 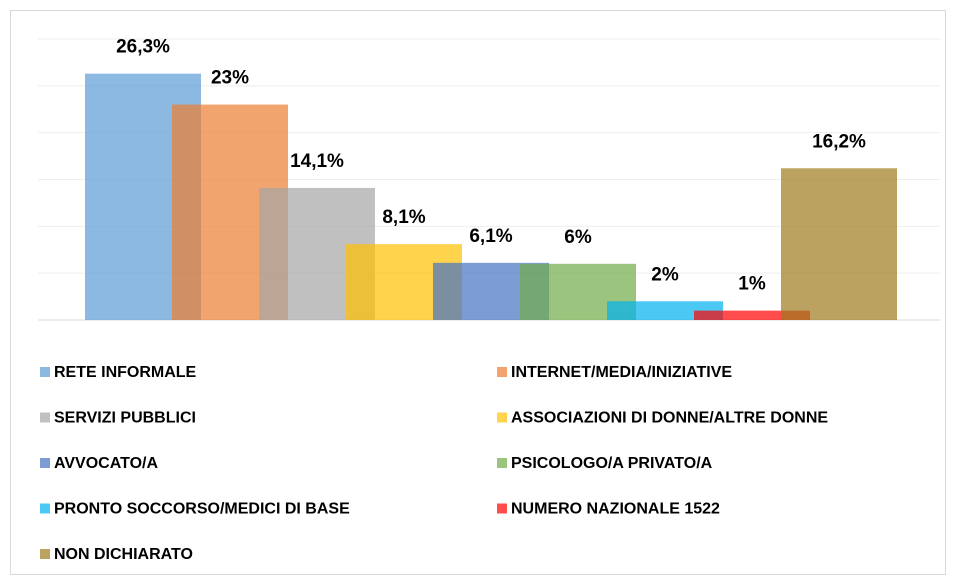 What do you see at coordinates (621, 372) in the screenshot?
I see `legend-label: INTERNET/MEDIA/INIZIATIVE` at bounding box center [621, 372].